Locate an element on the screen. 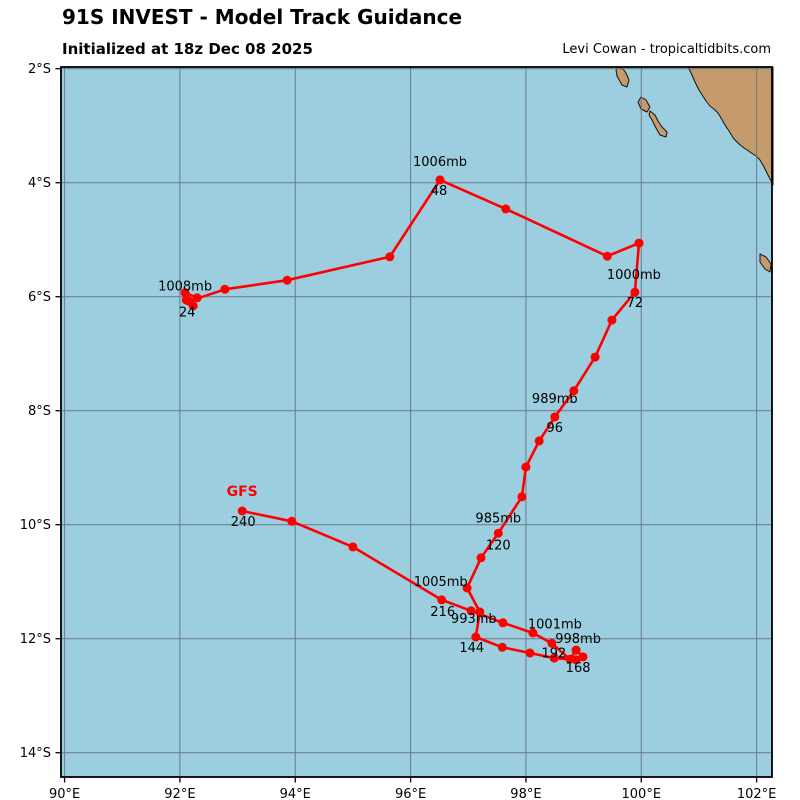 This screenshot has width=800, height=800. pressure-label-72: 1000mb is located at coordinates (634, 275).